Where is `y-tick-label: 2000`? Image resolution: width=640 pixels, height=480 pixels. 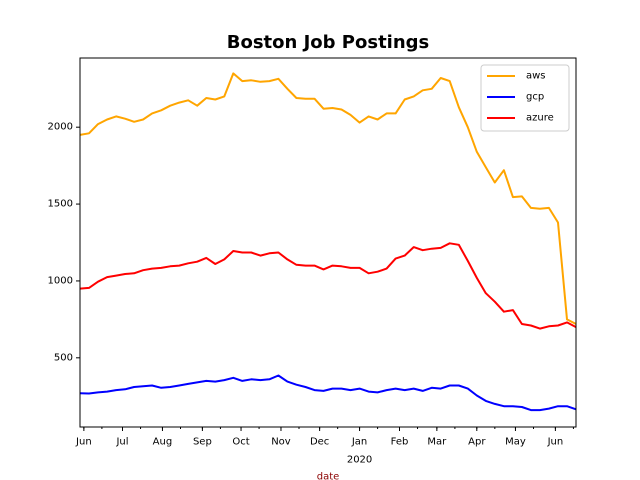 y-tick-label: 2000 is located at coordinates (60, 127).